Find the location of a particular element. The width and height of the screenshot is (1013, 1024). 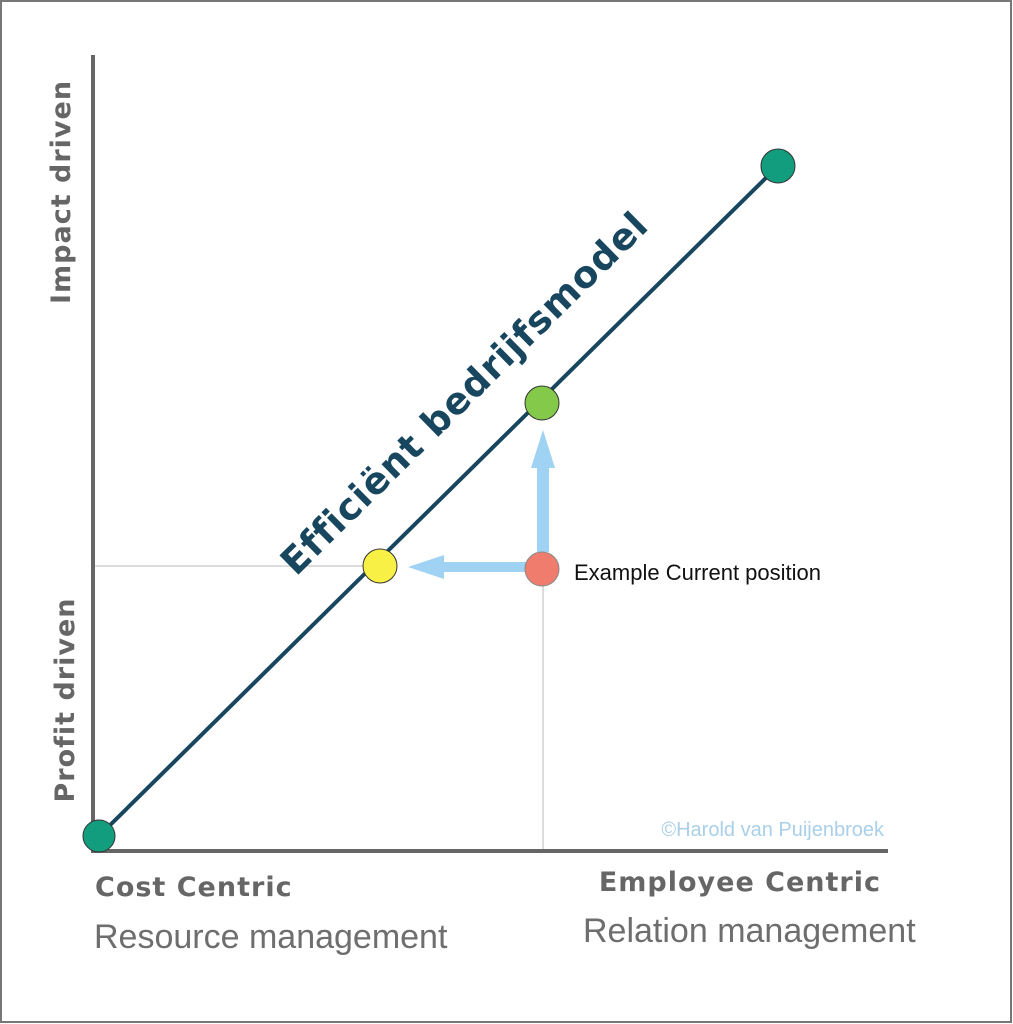

top-end-point is located at coordinates (778, 166).